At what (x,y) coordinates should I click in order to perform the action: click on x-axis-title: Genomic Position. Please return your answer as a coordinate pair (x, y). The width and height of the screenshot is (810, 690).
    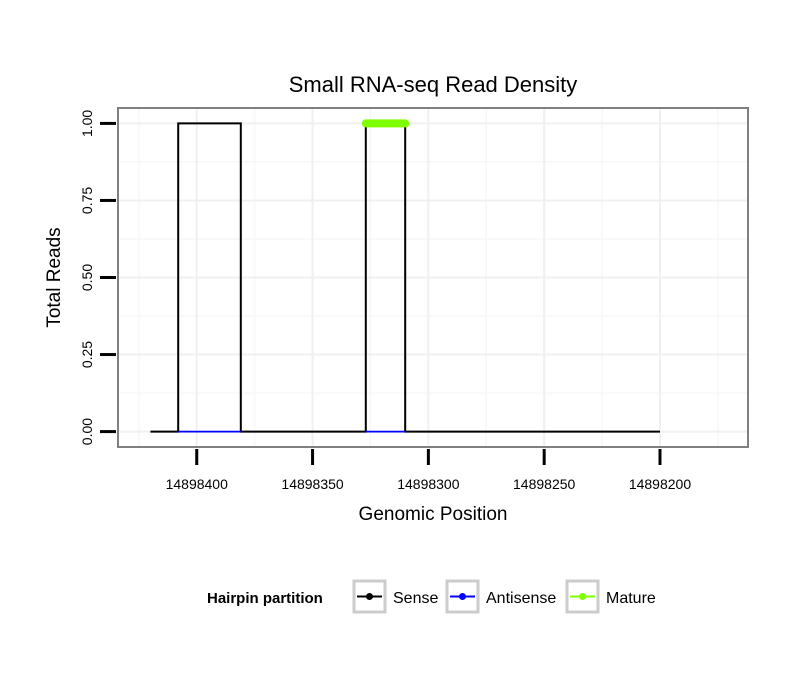
    Looking at the image, I should click on (433, 514).